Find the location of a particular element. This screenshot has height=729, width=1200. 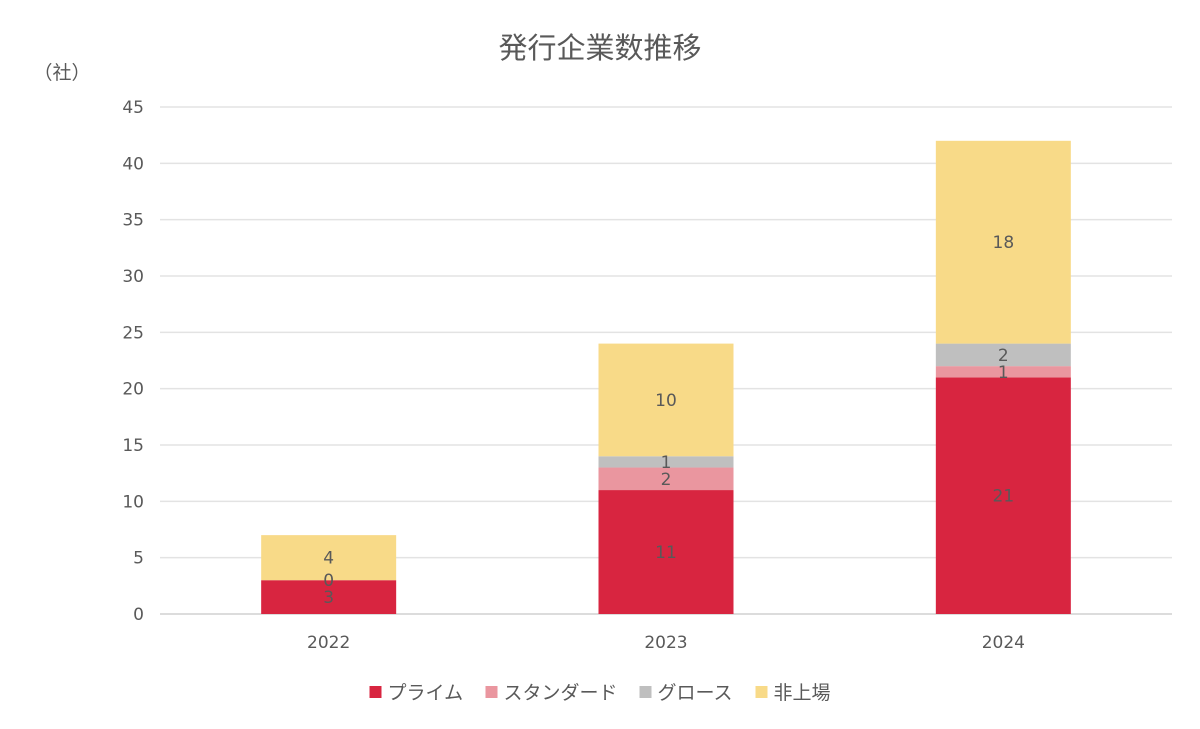

y-tick-label: 45 is located at coordinates (133, 108).